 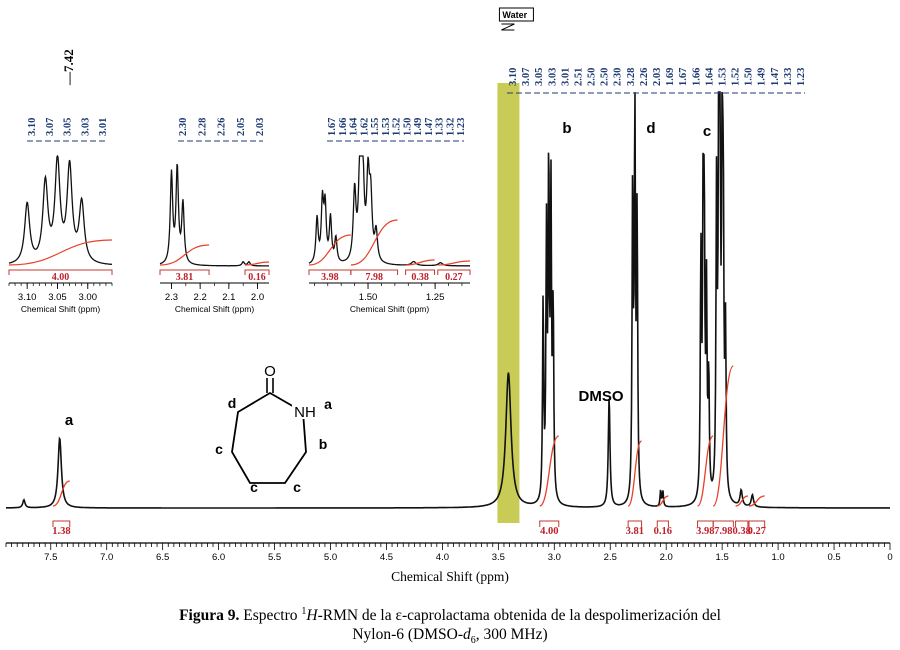 I want to click on shift-label-top-text-8: 2.30, so click(x=618, y=77).